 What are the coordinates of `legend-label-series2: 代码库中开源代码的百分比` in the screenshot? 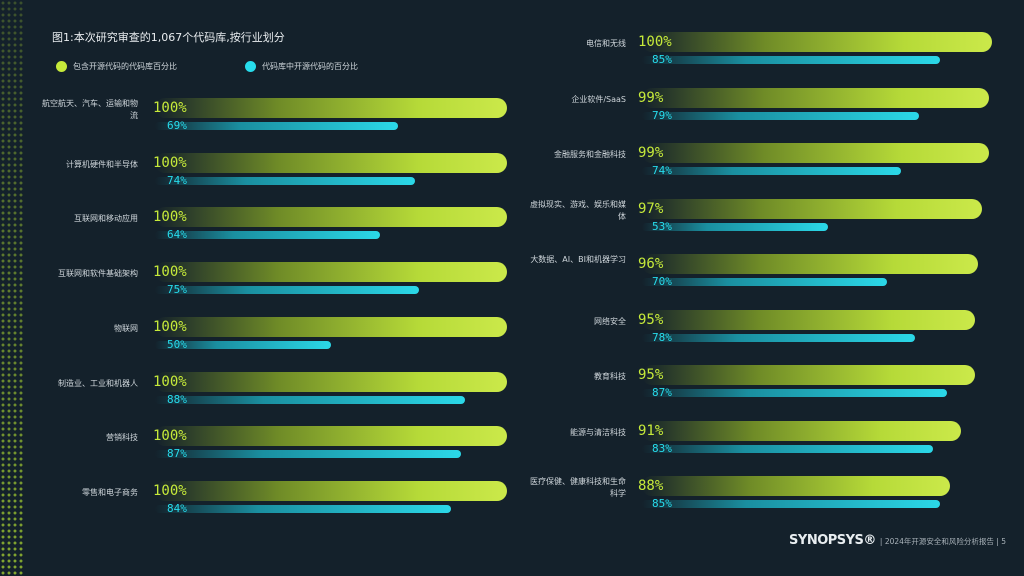 It's located at (310, 66).